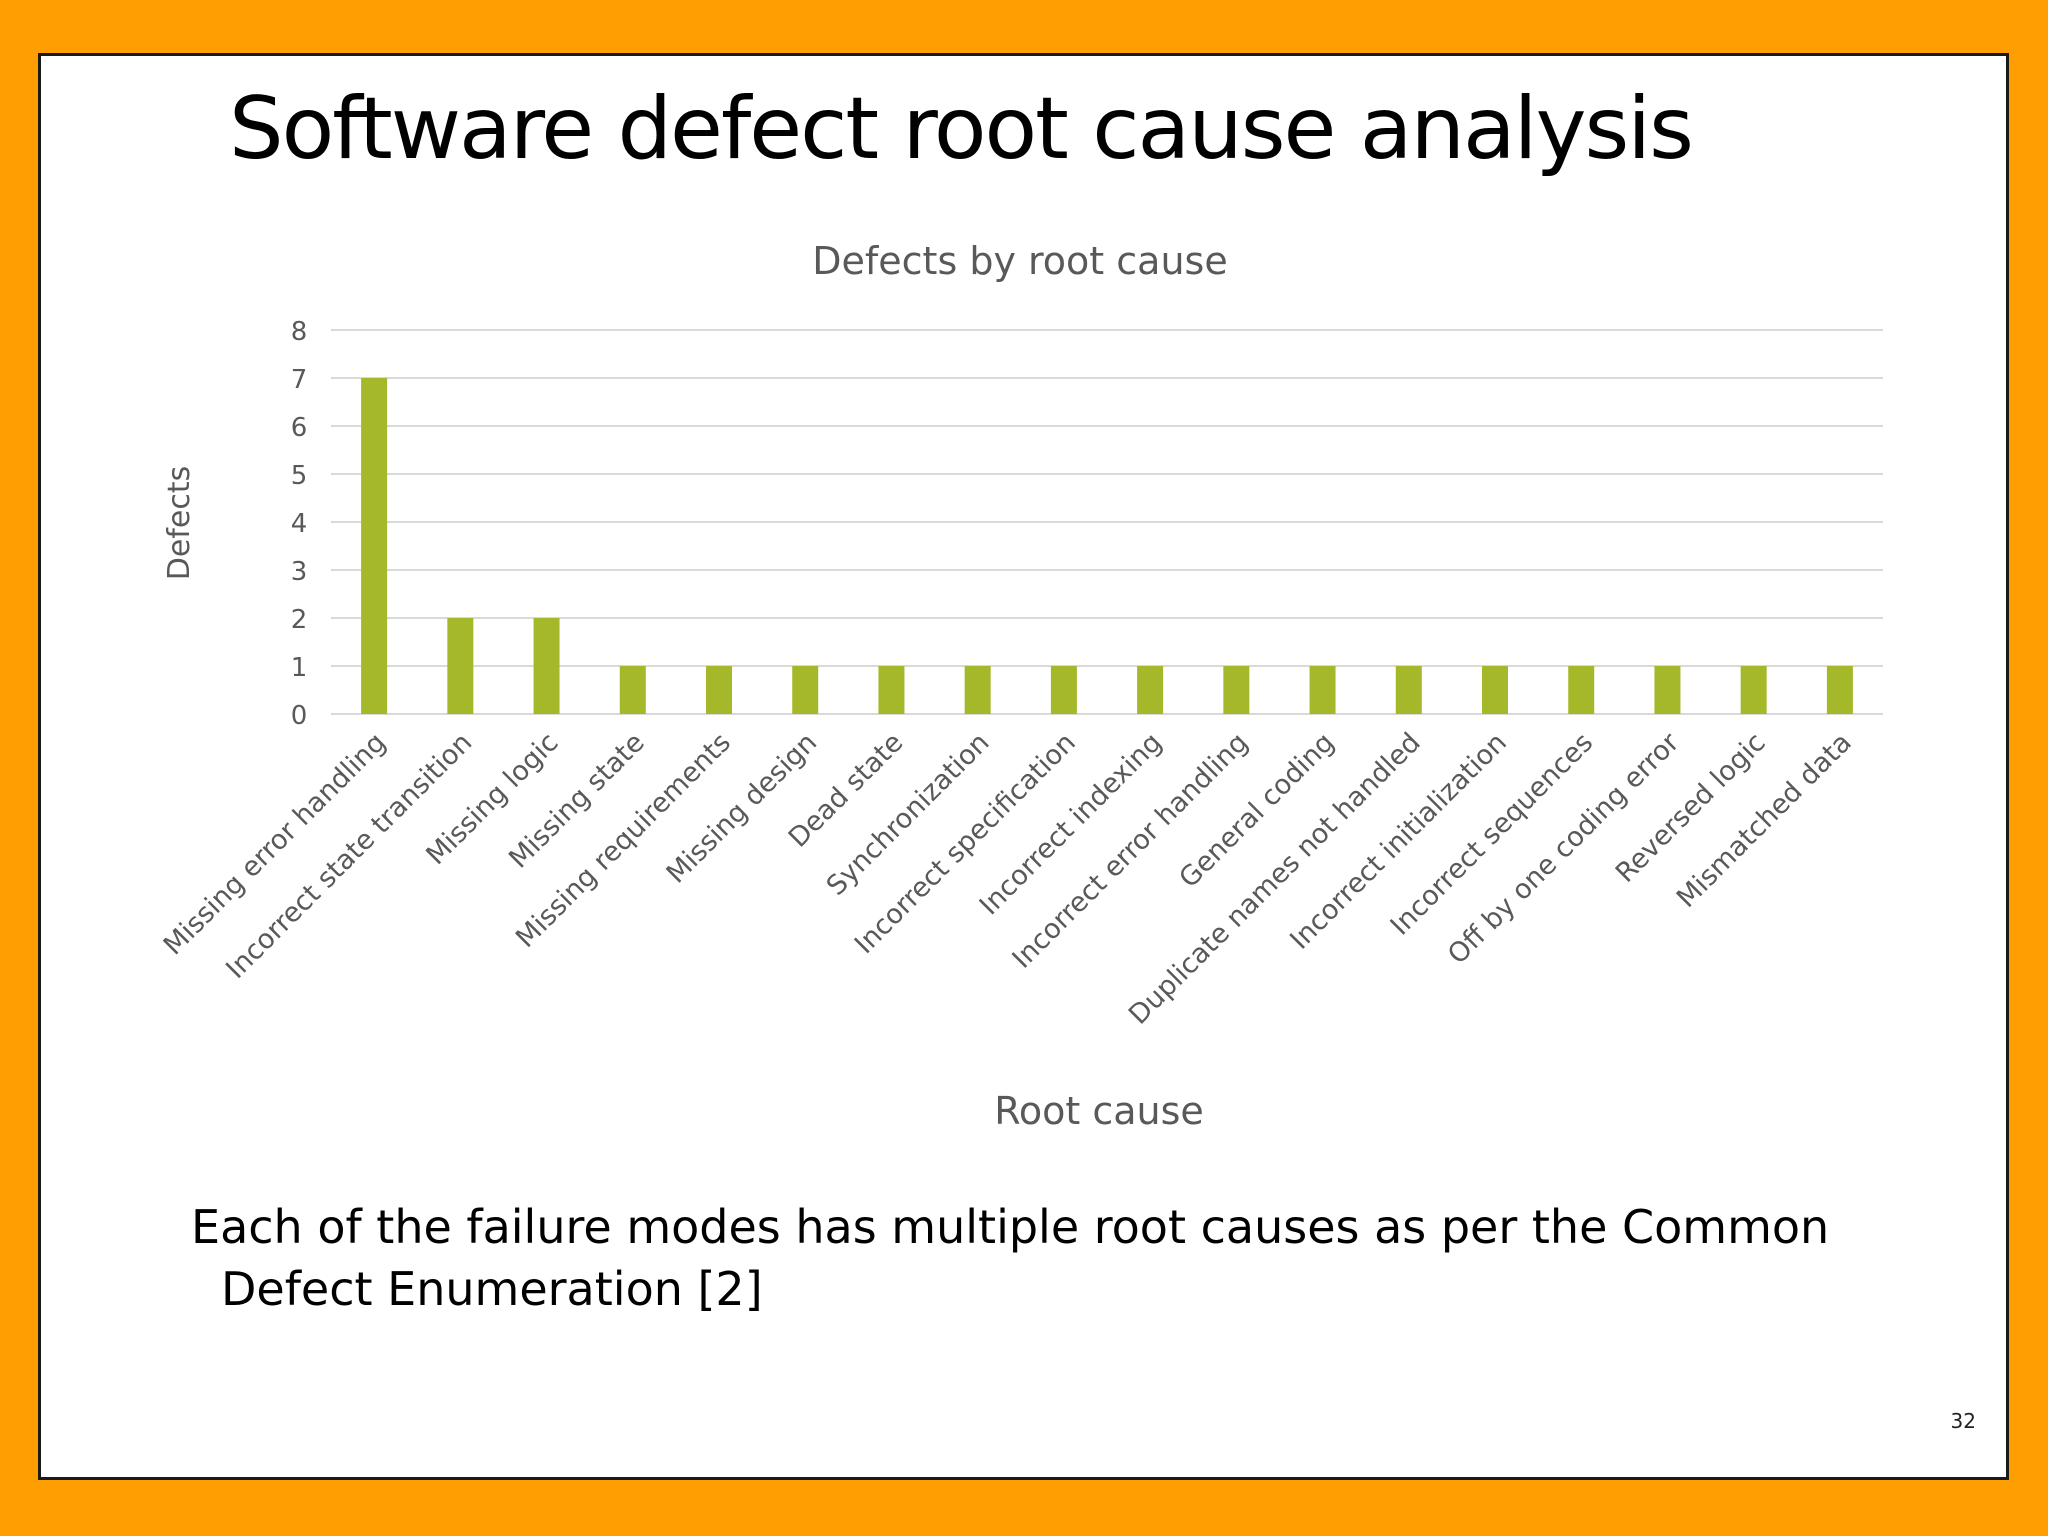  What do you see at coordinates (961, 129) in the screenshot?
I see `slide-title: Software defect root cause analysis` at bounding box center [961, 129].